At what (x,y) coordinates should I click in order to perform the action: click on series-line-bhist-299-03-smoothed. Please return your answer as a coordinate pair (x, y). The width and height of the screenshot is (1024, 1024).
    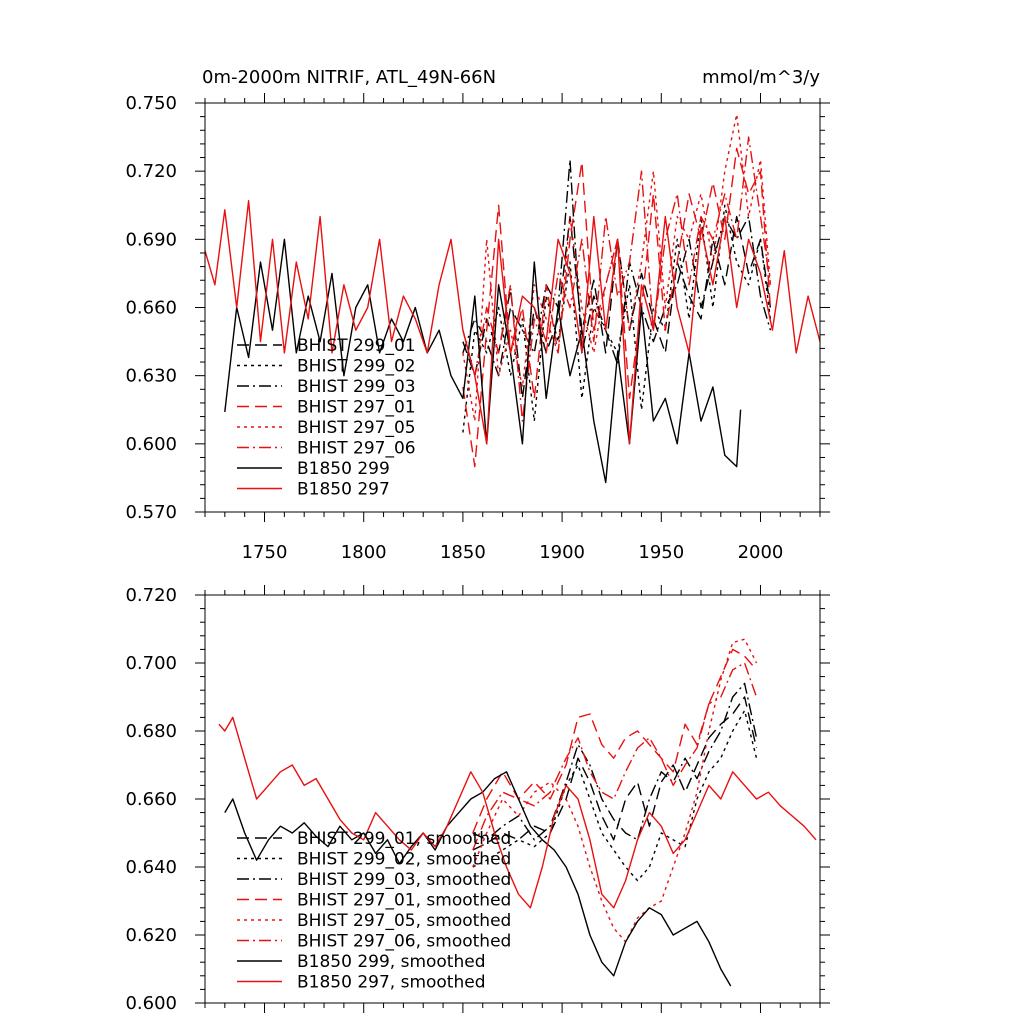
    Looking at the image, I should click on (615, 761).